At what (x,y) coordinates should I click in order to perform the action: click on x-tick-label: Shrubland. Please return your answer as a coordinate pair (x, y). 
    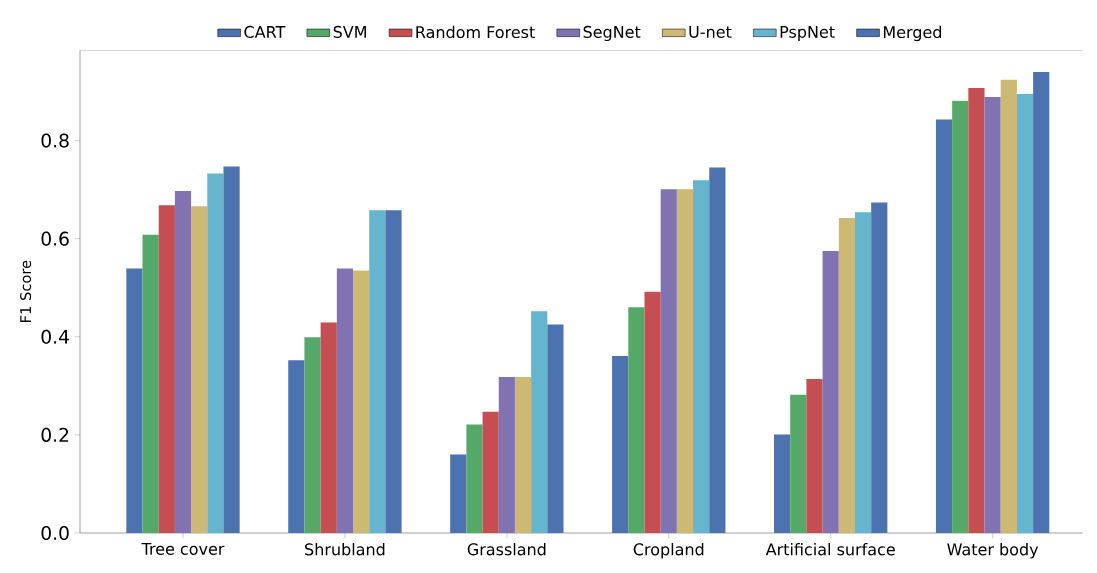
    Looking at the image, I should click on (345, 549).